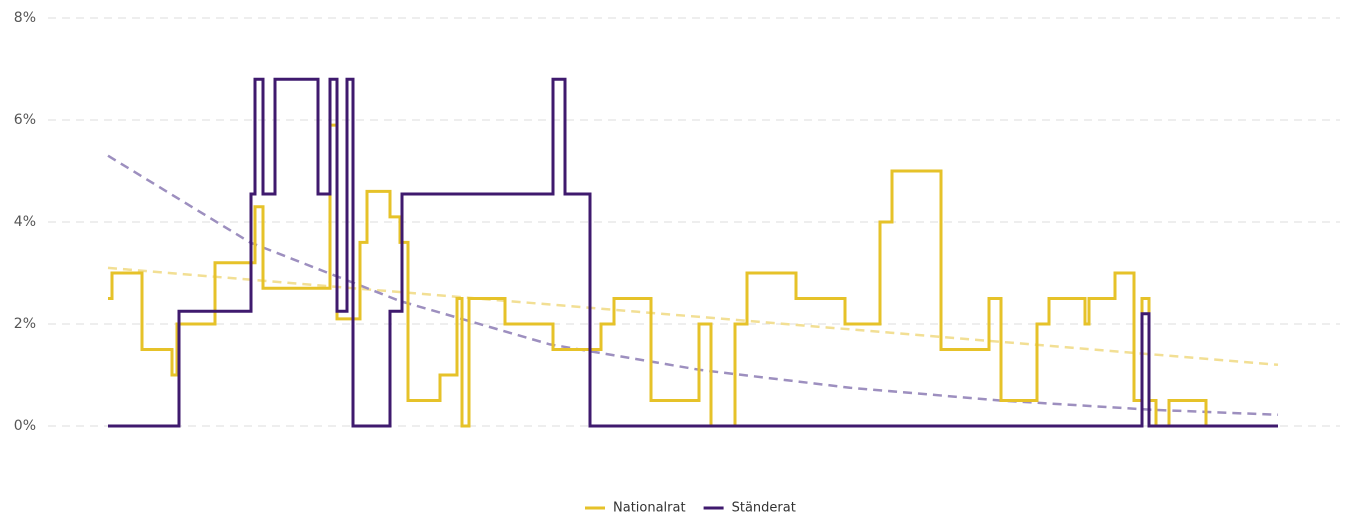  What do you see at coordinates (25, 426) in the screenshot?
I see `y-tick-label: 0%` at bounding box center [25, 426].